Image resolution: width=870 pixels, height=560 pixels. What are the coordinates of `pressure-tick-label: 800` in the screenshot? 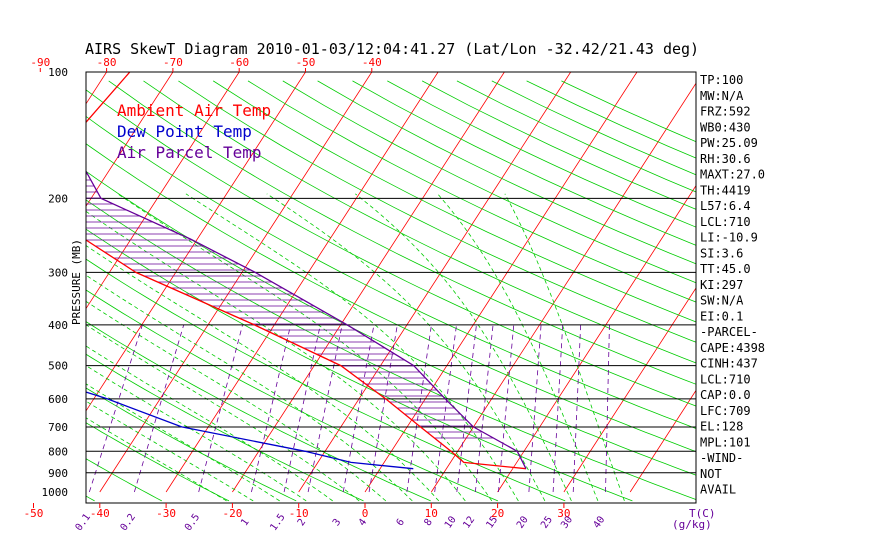 It's located at (58, 451).